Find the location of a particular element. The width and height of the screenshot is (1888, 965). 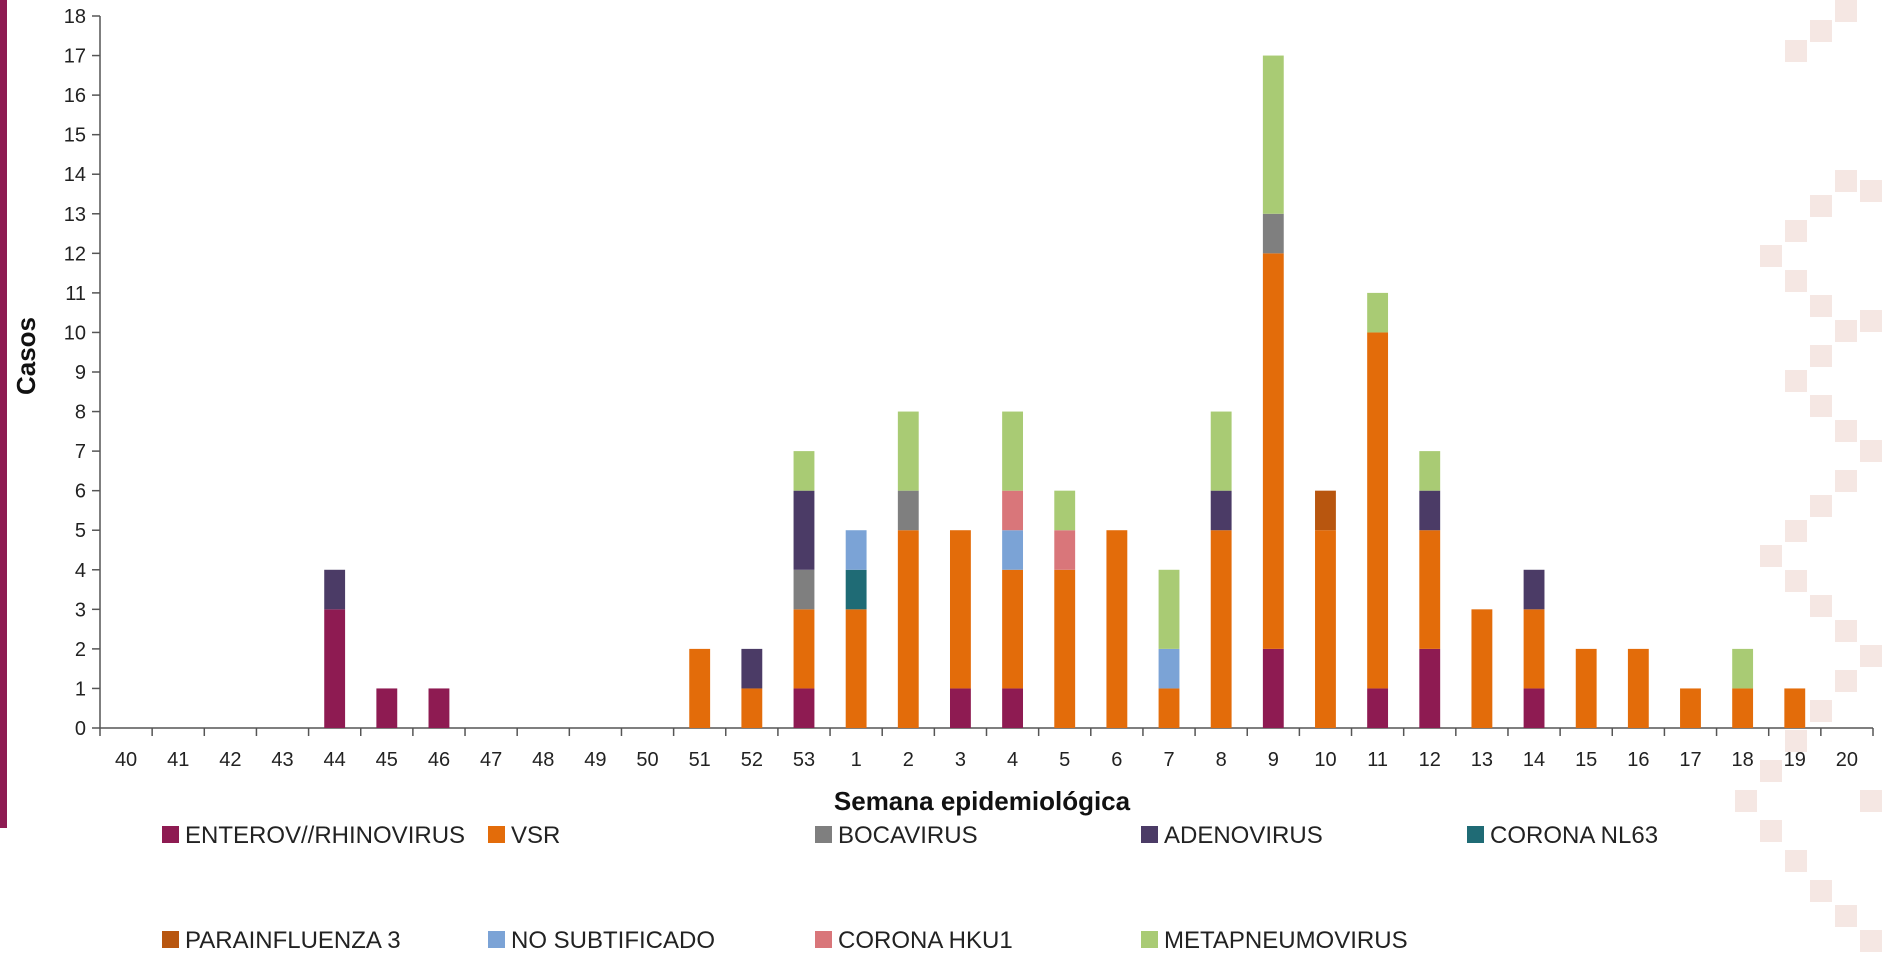

y-tick-label: 3 is located at coordinates (80, 610).